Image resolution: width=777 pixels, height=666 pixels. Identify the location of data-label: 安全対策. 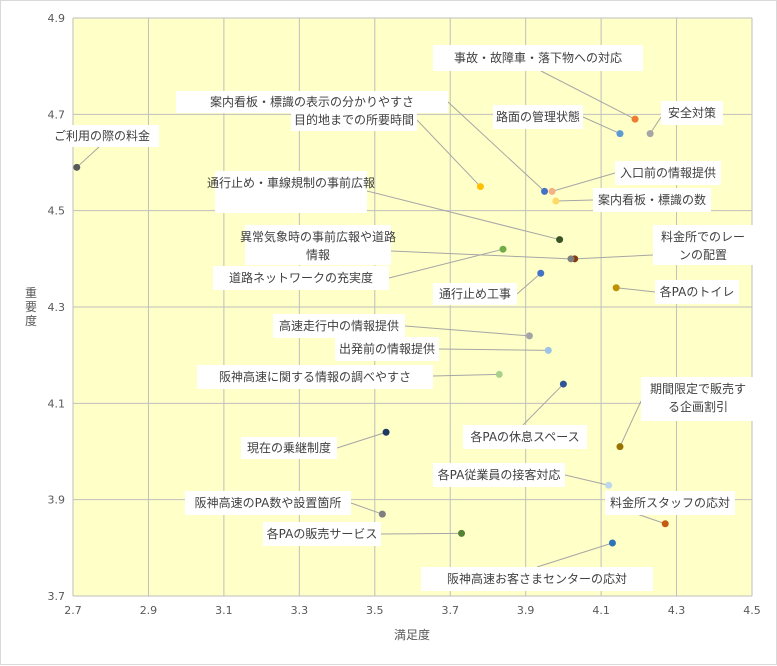
(692, 112).